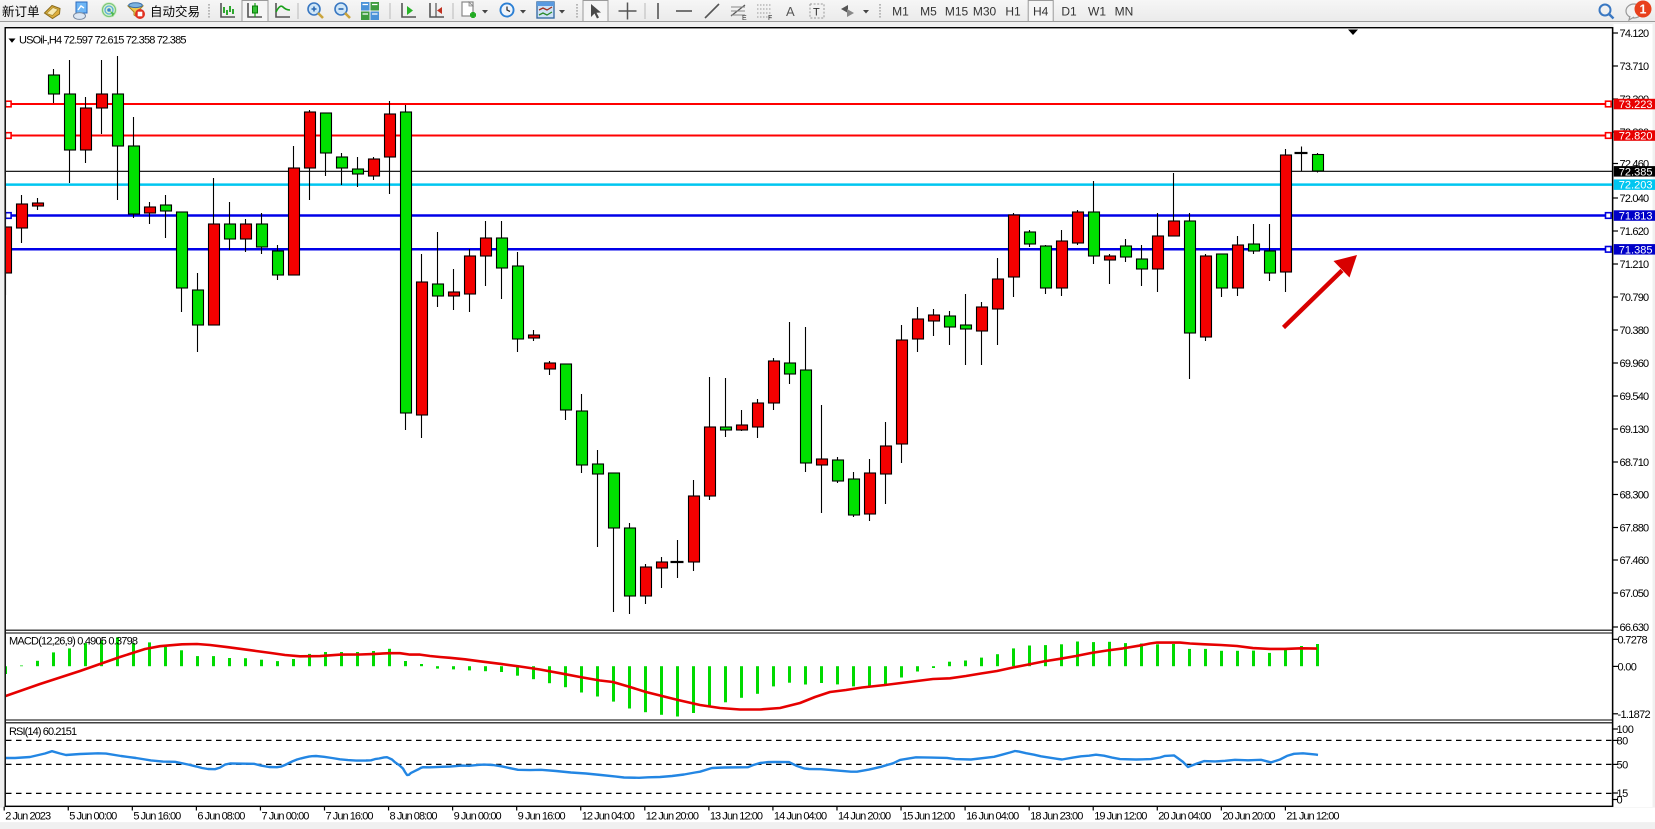  I want to click on svg-text: 6 Jun 08:00, so click(221, 816).